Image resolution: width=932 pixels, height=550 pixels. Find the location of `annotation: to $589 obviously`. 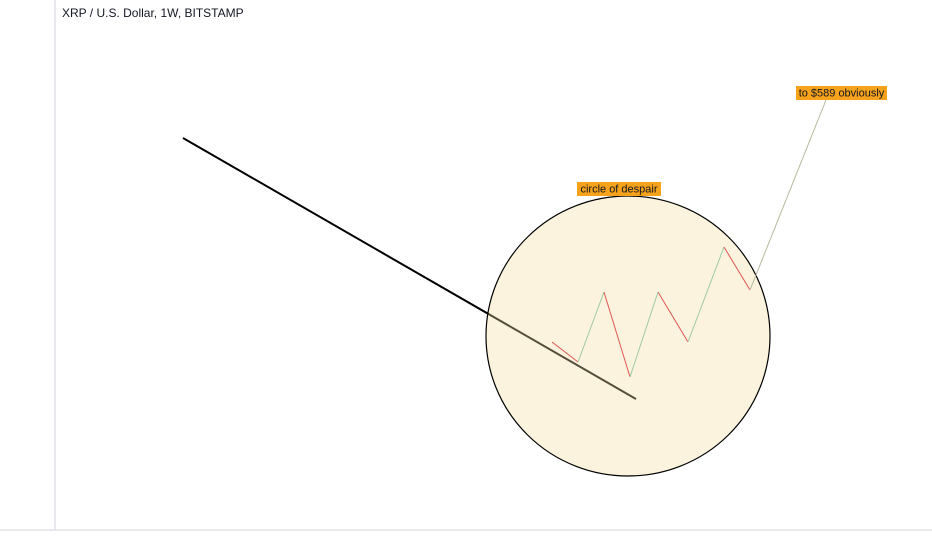

annotation: to $589 obviously is located at coordinates (842, 93).